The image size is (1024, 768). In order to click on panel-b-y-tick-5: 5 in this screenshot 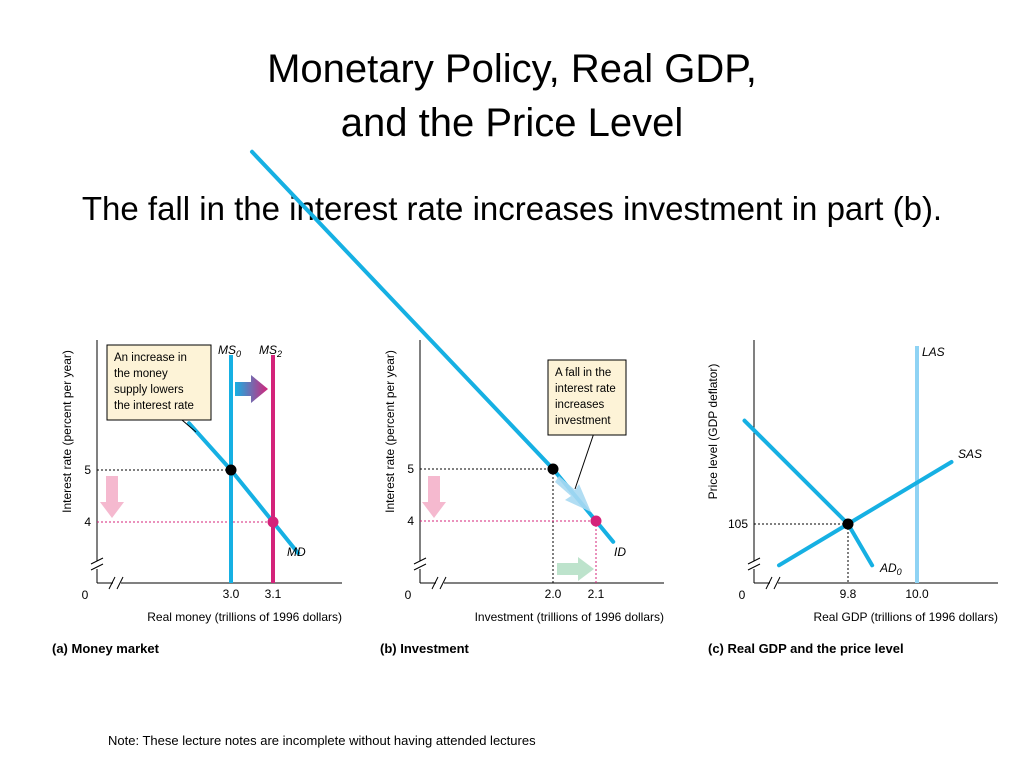, I will do `click(410, 469)`.